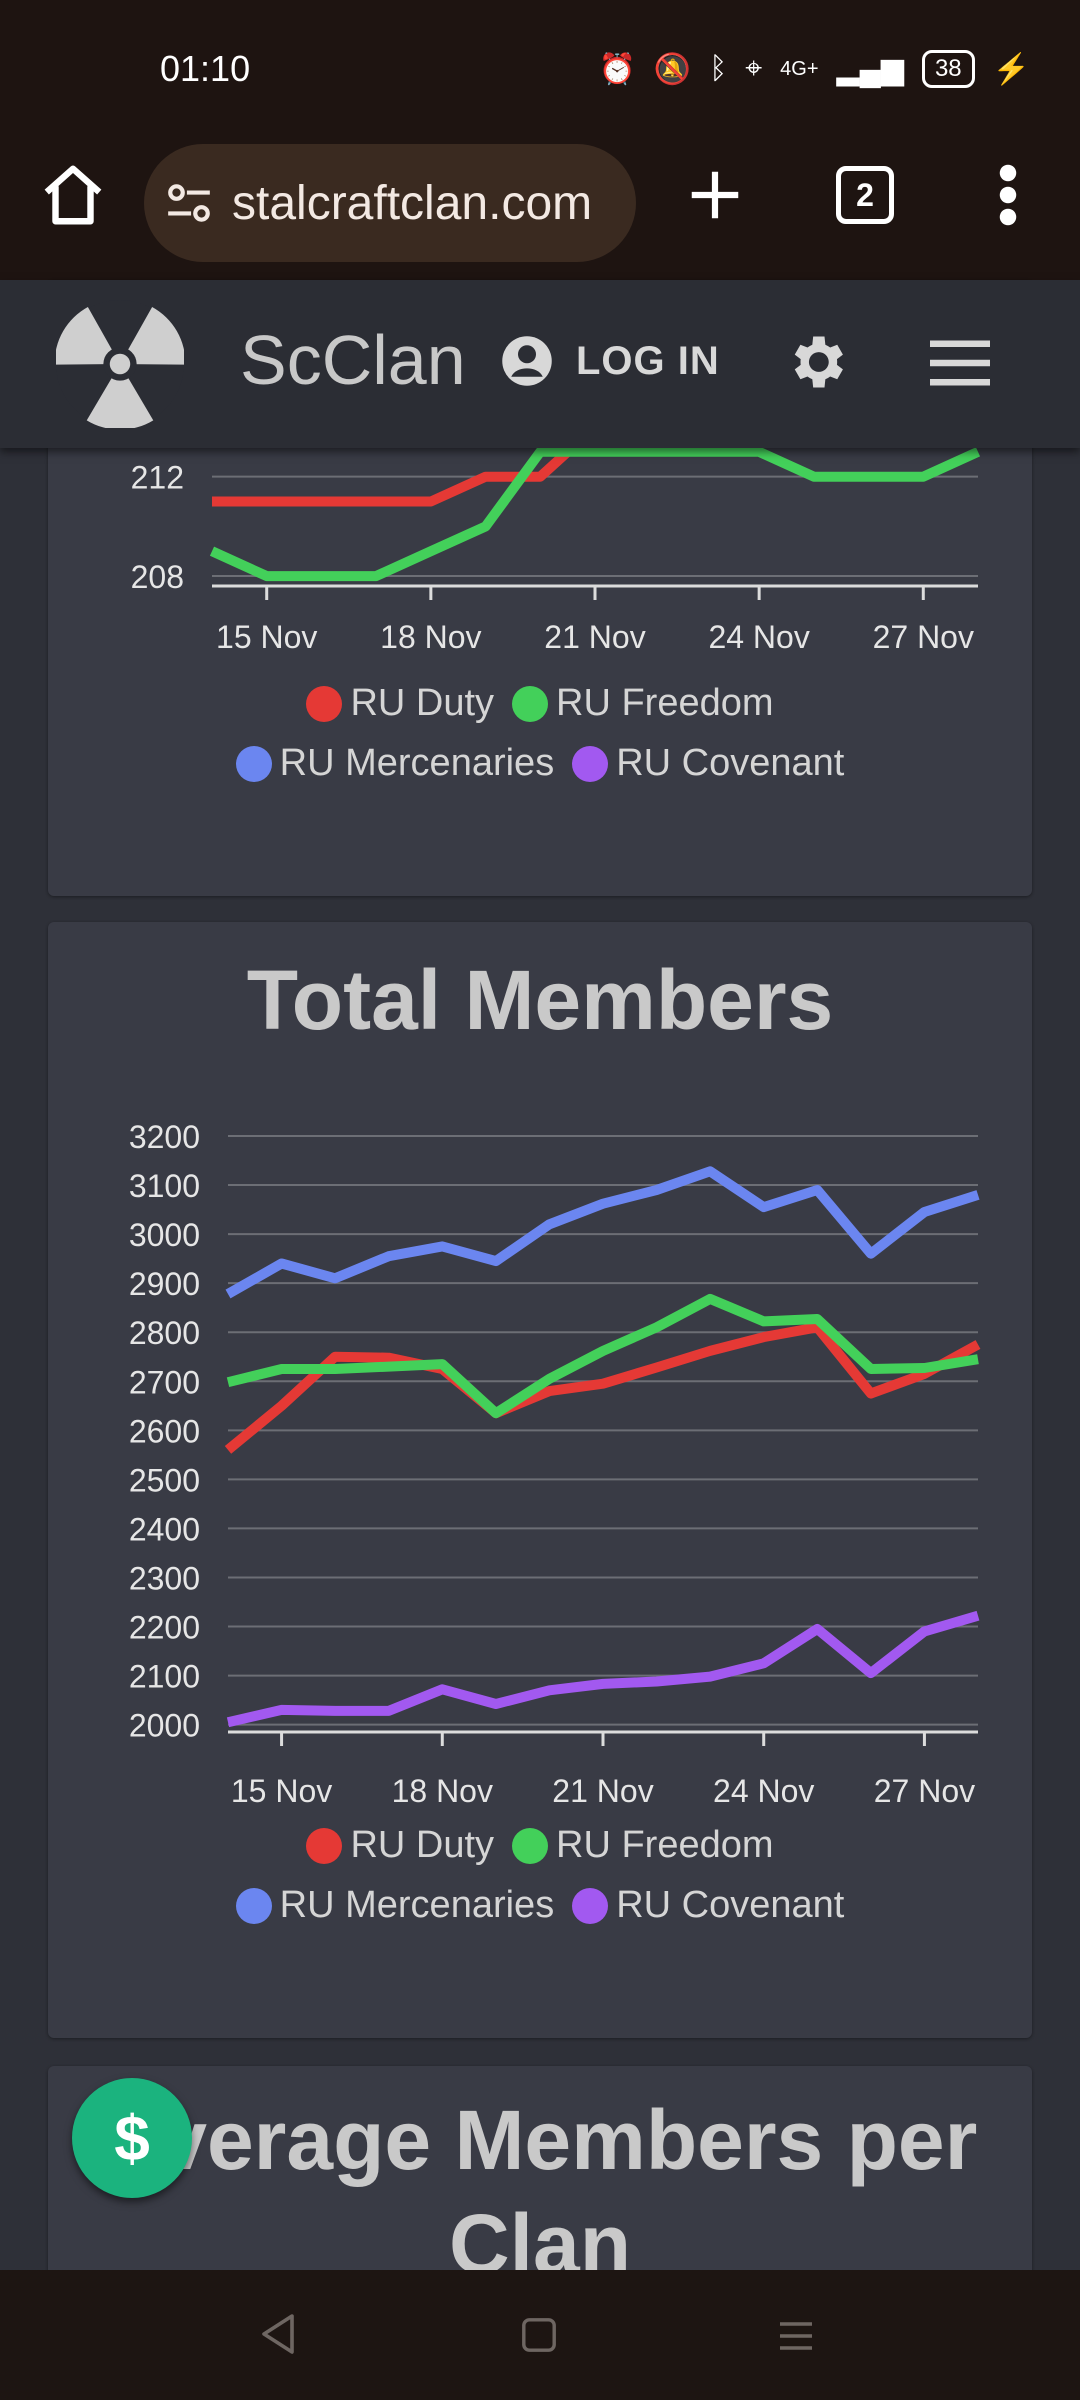 Image resolution: width=1080 pixels, height=2400 pixels. What do you see at coordinates (164, 1578) in the screenshot?
I see `y-tick-label: 2300` at bounding box center [164, 1578].